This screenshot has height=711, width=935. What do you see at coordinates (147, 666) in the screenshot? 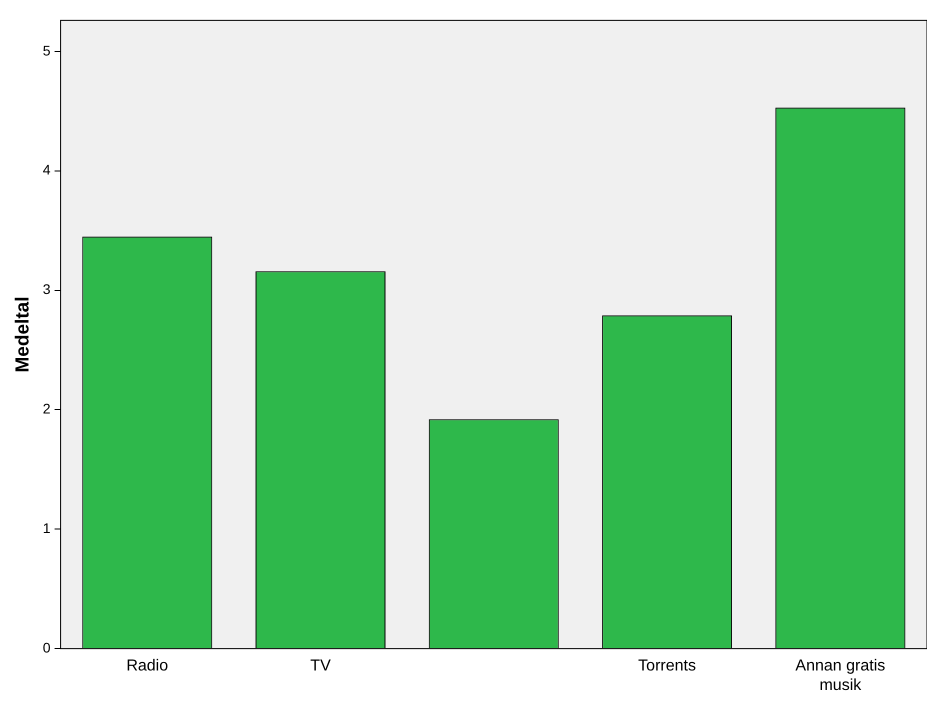
I see `x-tick-label: Radio` at bounding box center [147, 666].